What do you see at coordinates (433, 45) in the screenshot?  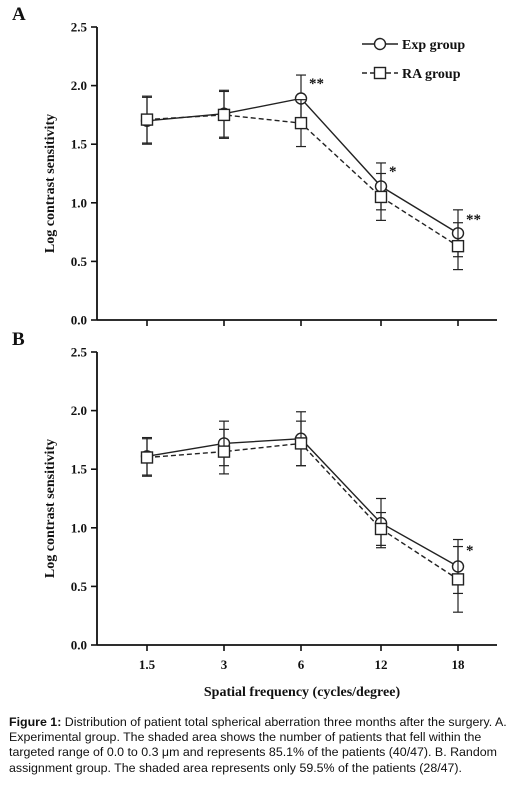 I see `legend-entry: Exp group` at bounding box center [433, 45].